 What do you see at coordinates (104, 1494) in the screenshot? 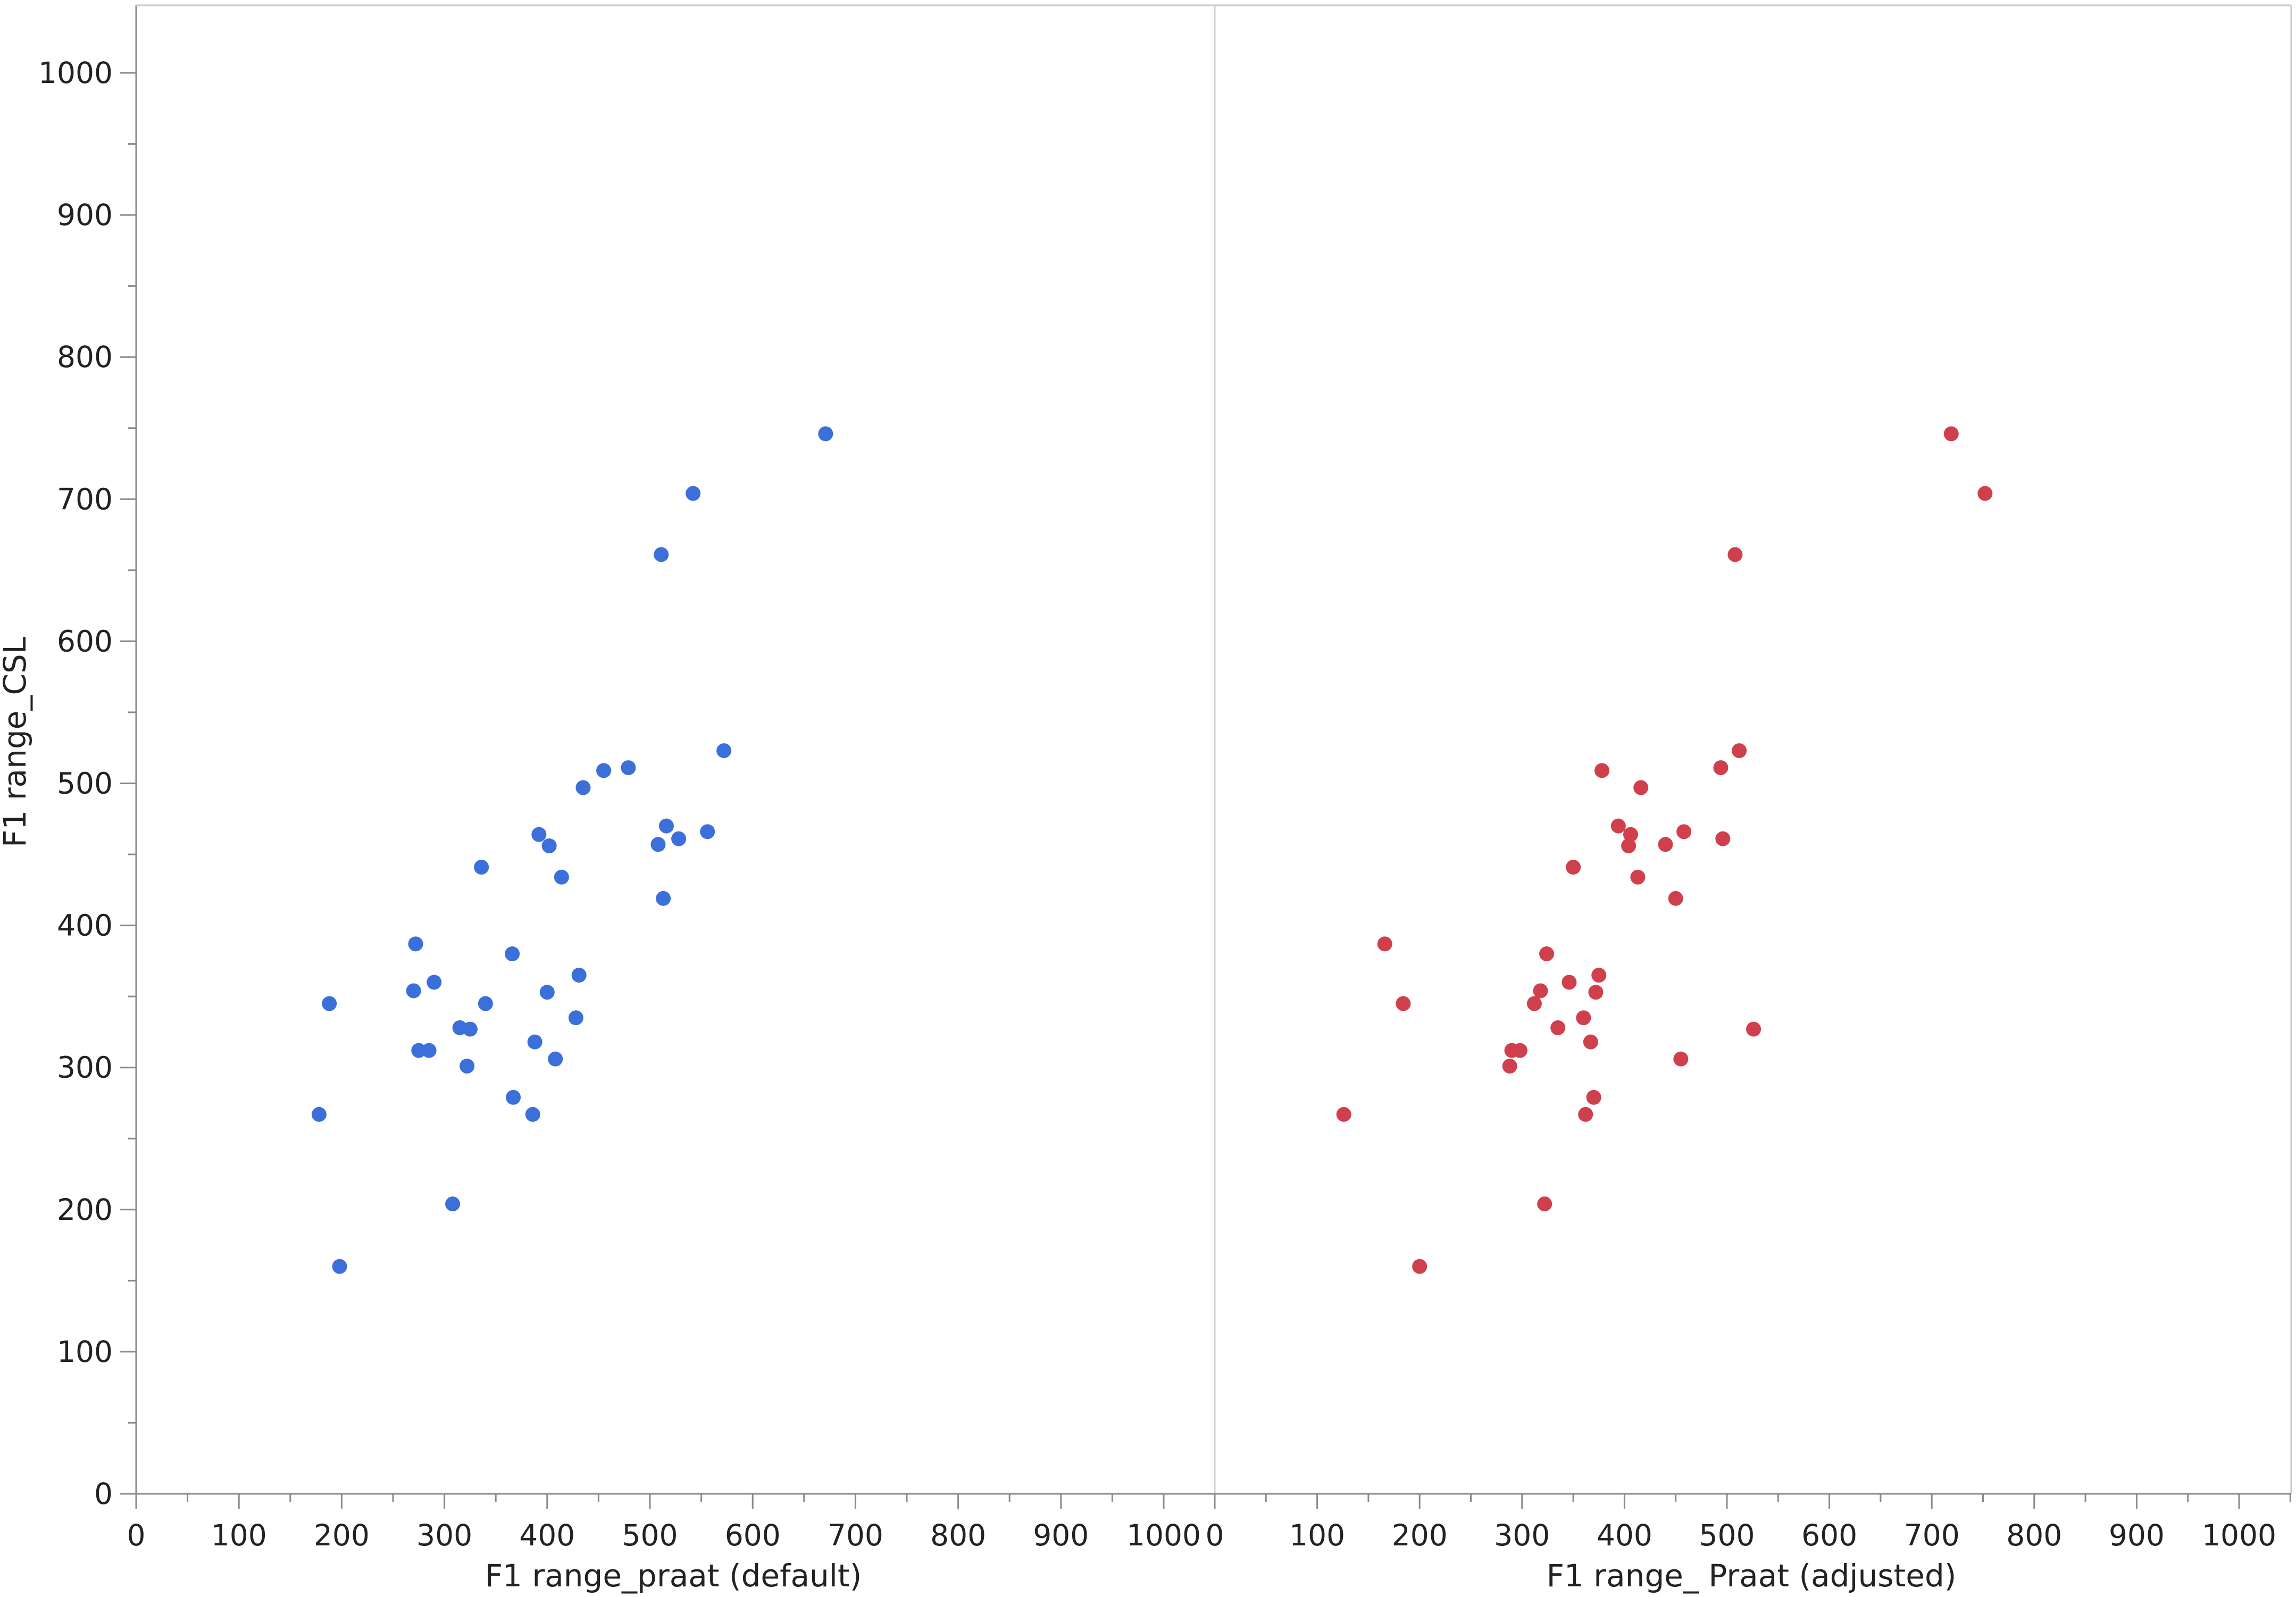
I see `y-tick-label: 0` at bounding box center [104, 1494].